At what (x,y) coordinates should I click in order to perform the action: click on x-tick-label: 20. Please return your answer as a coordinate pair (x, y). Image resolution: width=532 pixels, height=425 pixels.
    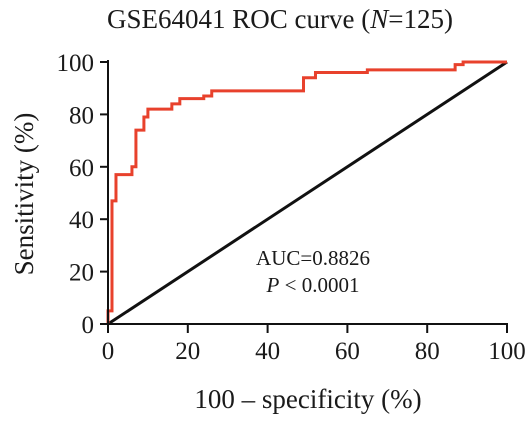
    Looking at the image, I should click on (187, 351).